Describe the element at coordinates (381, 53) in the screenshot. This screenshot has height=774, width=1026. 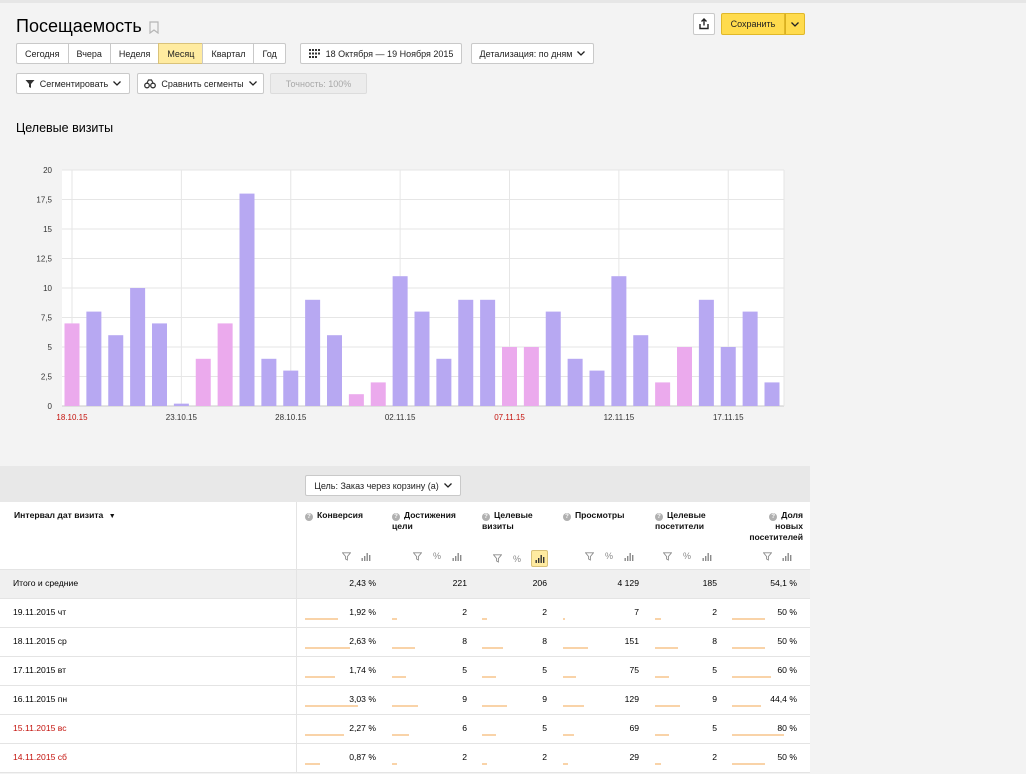
I see `date-range-button: 18 Октября — 19 Ноября 2015` at that location.